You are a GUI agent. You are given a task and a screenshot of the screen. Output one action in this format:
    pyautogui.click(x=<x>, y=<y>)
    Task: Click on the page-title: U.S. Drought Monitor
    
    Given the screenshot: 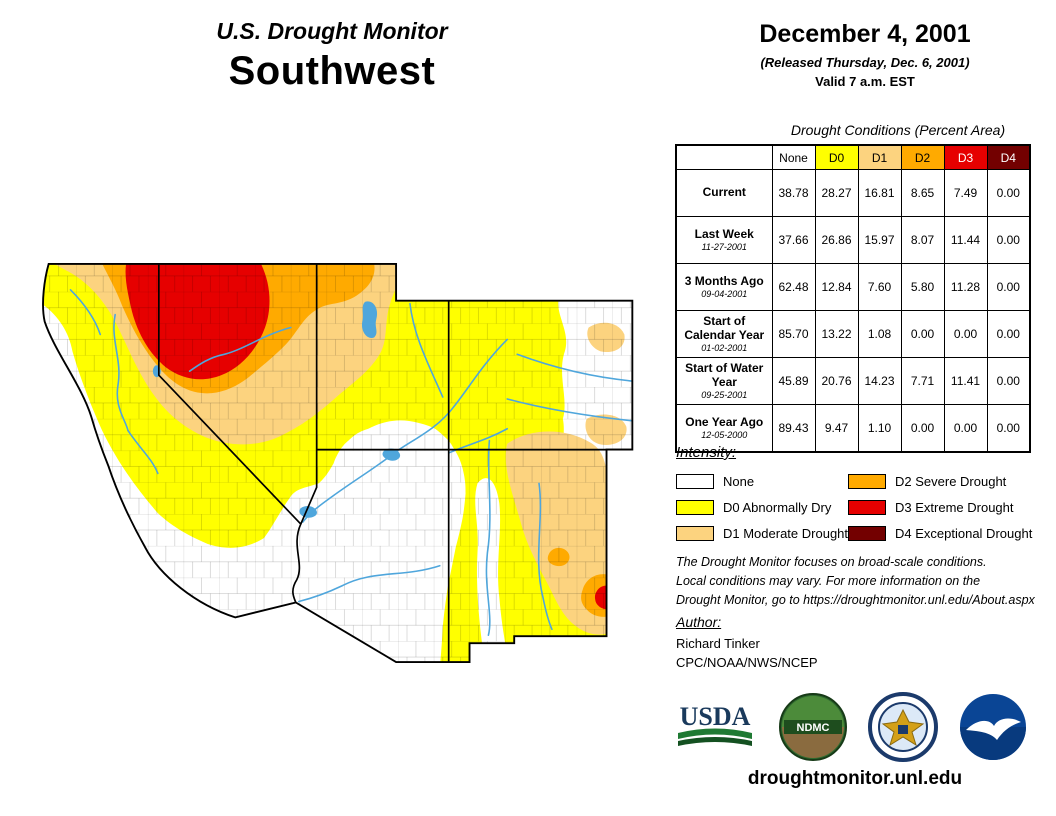 What is the action you would take?
    pyautogui.click(x=332, y=31)
    